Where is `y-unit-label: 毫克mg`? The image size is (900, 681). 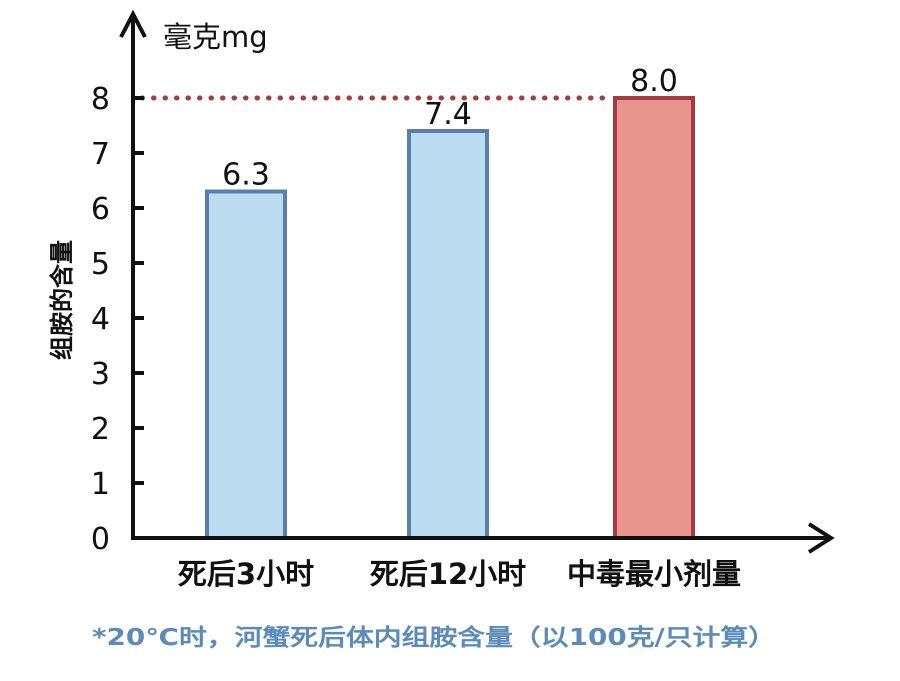 y-unit-label: 毫克mg is located at coordinates (215, 37).